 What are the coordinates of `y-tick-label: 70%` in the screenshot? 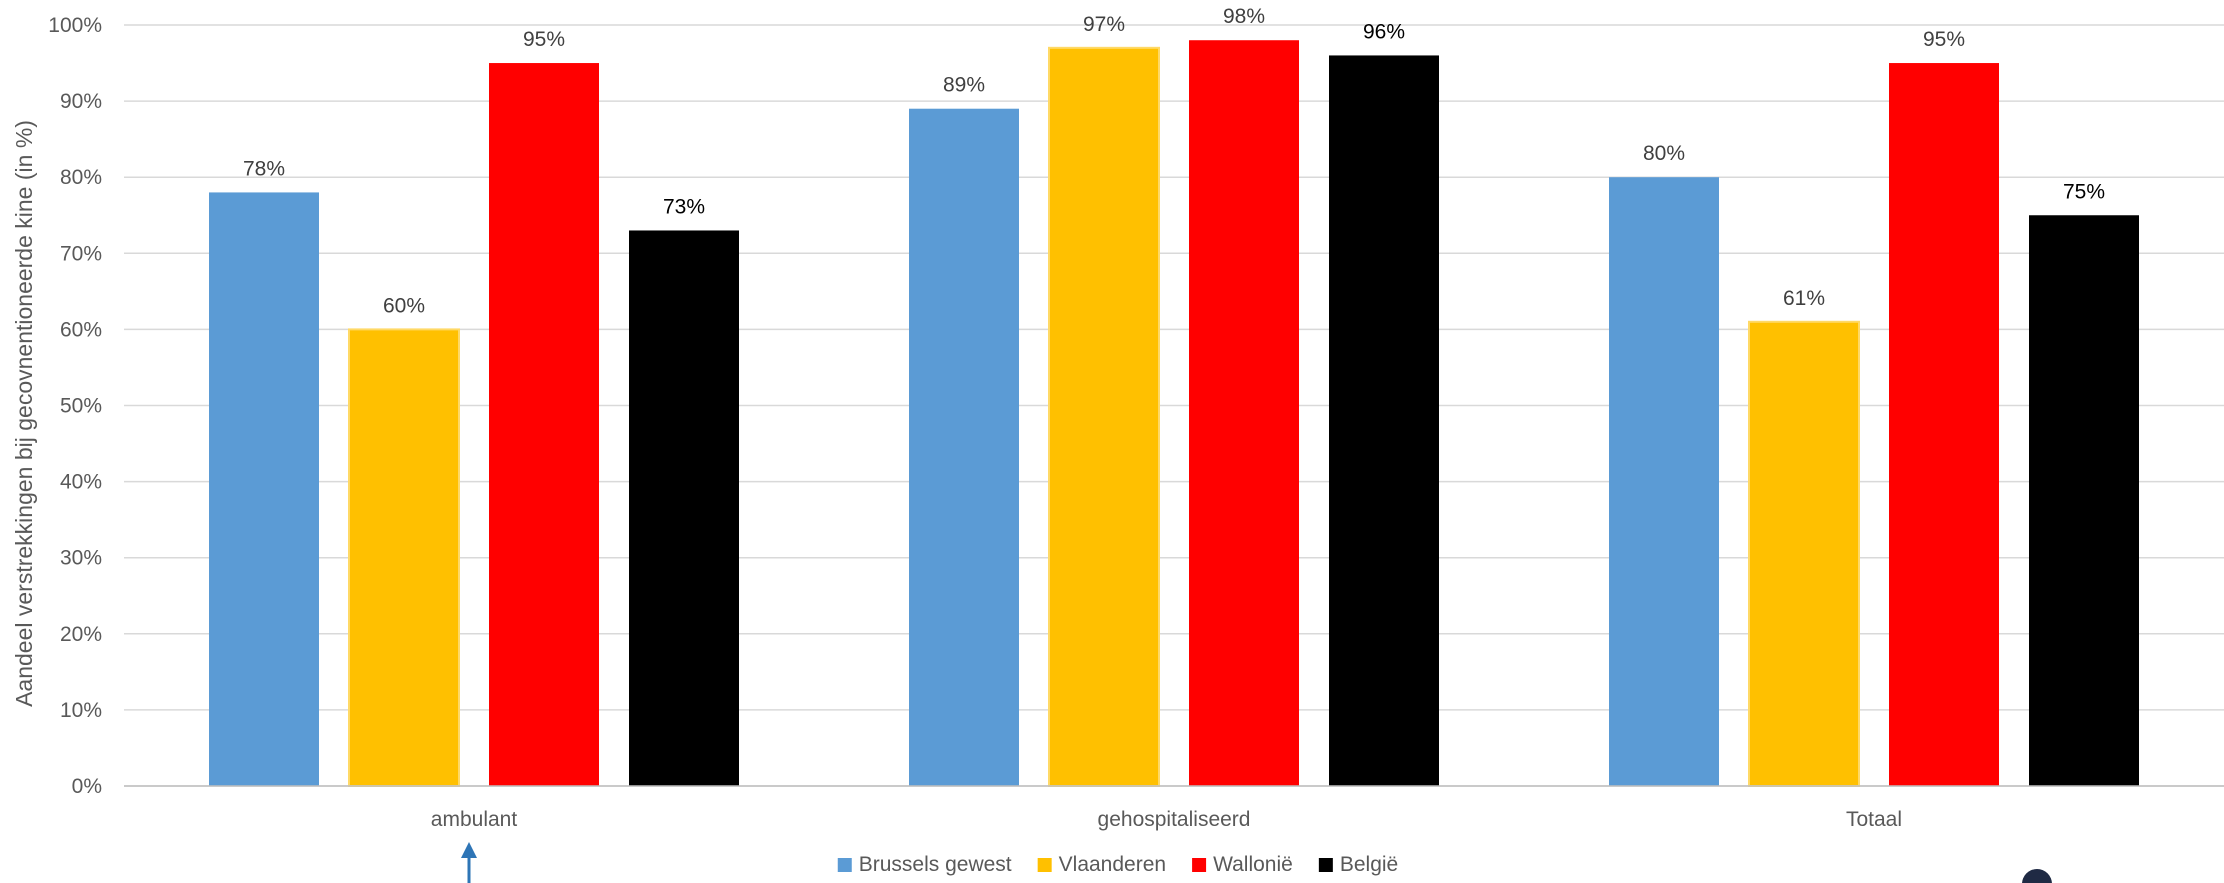 It's located at (81, 253).